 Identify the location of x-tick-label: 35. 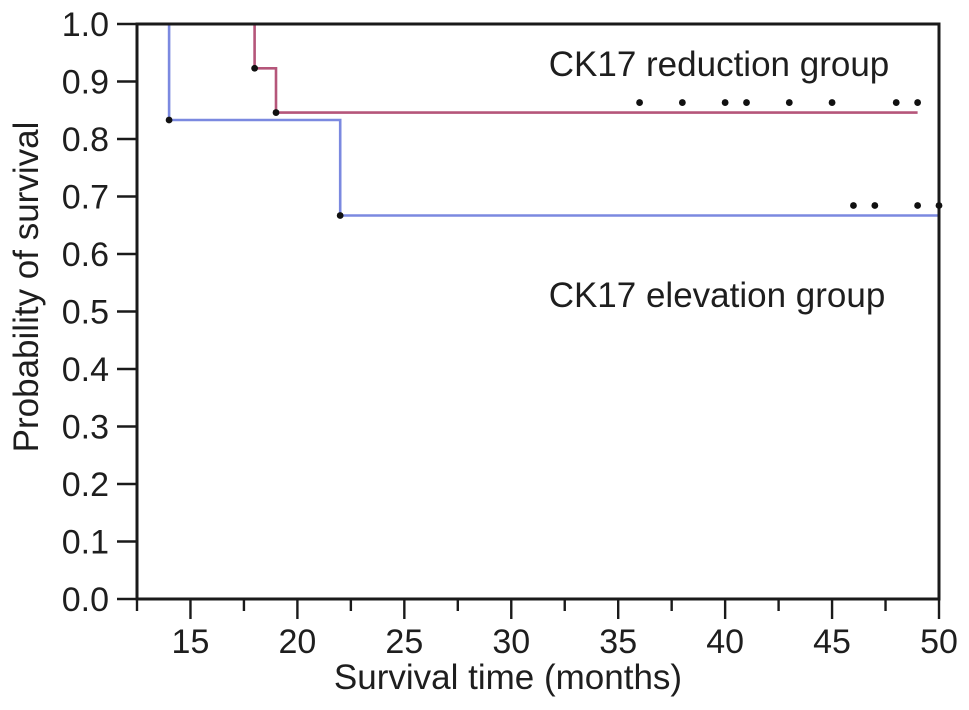
(618, 642).